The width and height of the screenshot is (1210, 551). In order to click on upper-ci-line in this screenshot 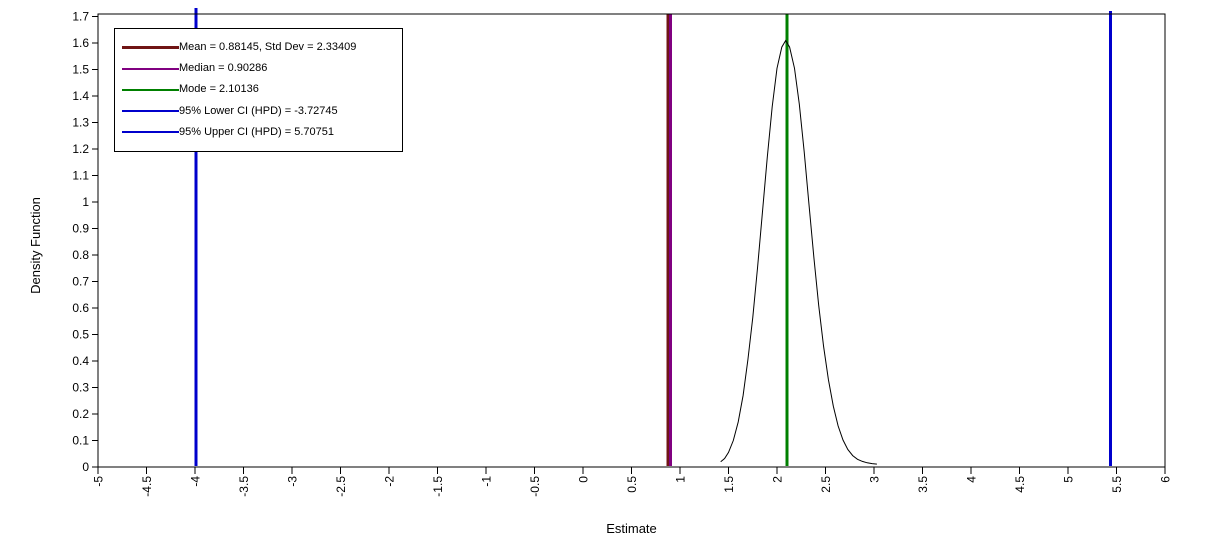, I will do `click(1111, 238)`.